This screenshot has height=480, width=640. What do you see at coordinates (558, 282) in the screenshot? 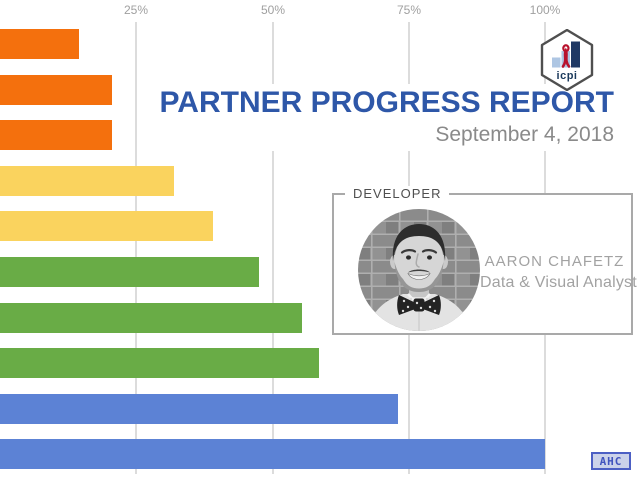
I see `developer-role: Data & Visual Analyst` at bounding box center [558, 282].